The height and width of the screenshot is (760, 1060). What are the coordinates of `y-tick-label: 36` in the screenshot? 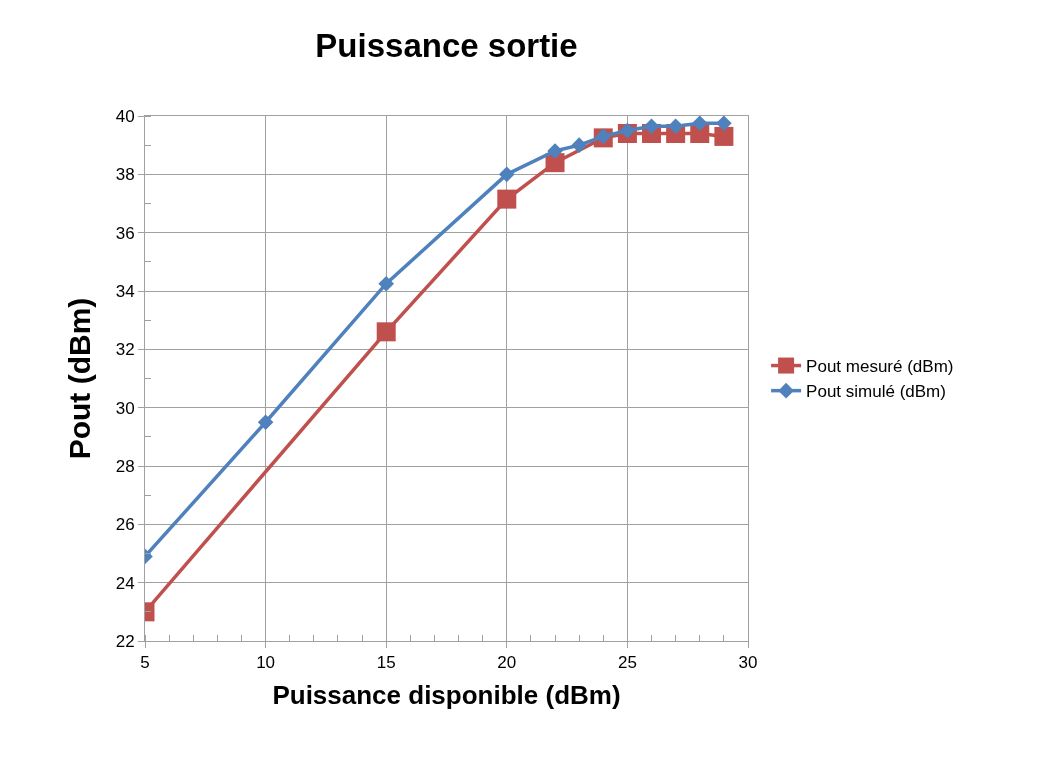 It's located at (125, 233).